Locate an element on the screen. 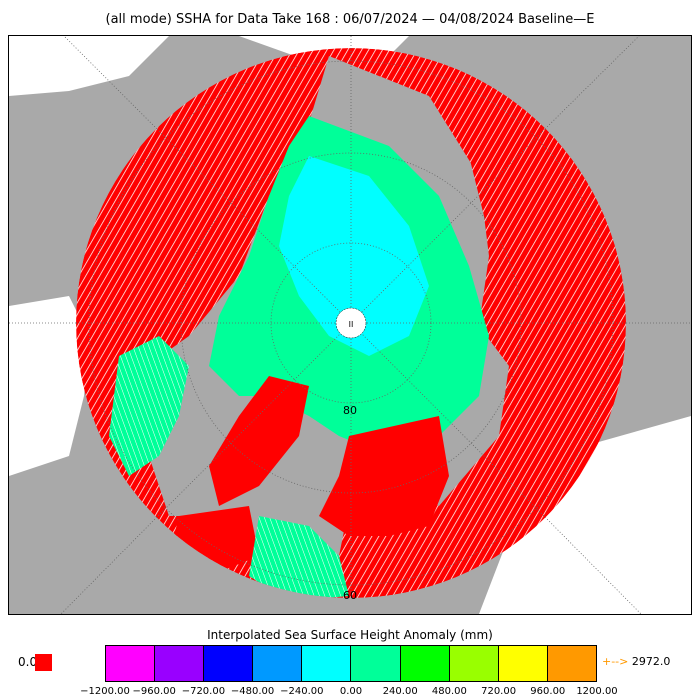 Image resolution: width=700 pixels, height=700 pixels. green-swath-south is located at coordinates (299, 557).